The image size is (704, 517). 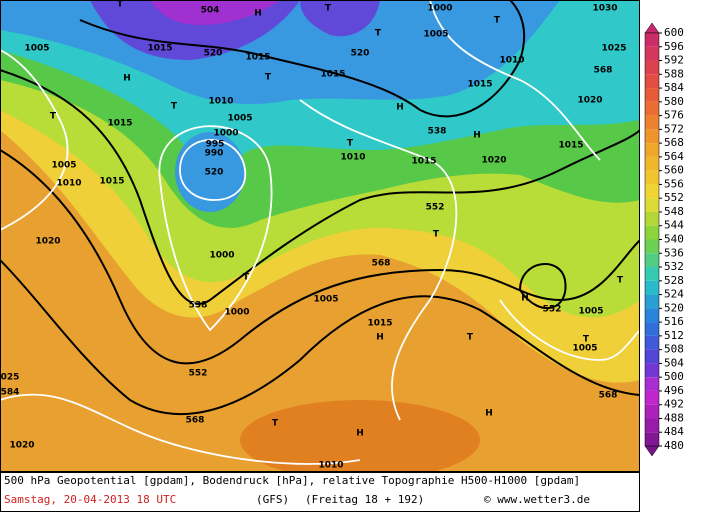 What do you see at coordinates (674, 32) in the screenshot?
I see `scale-tick-label: 600` at bounding box center [674, 32].